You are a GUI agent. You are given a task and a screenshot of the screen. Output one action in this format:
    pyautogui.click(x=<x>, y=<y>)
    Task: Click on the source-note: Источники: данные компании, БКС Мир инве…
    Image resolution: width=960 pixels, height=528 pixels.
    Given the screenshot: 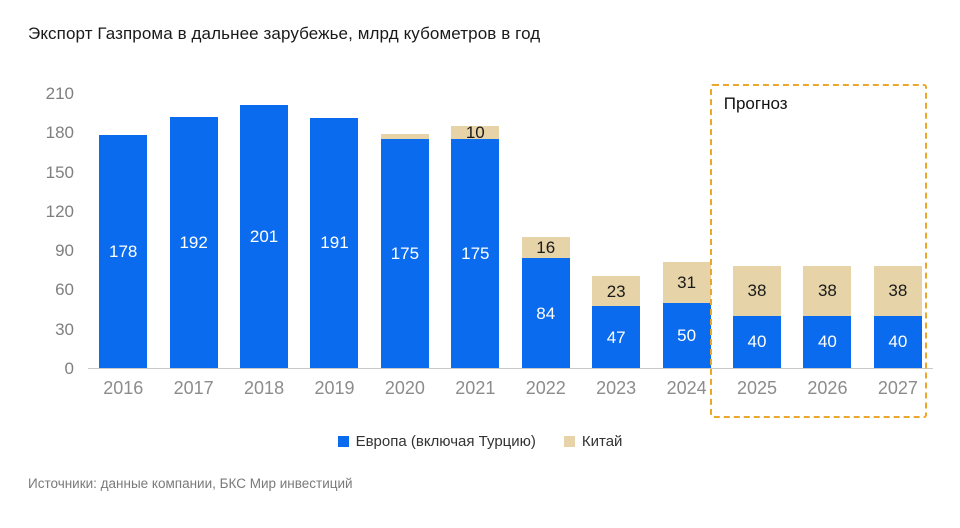 What is the action you would take?
    pyautogui.click(x=190, y=483)
    